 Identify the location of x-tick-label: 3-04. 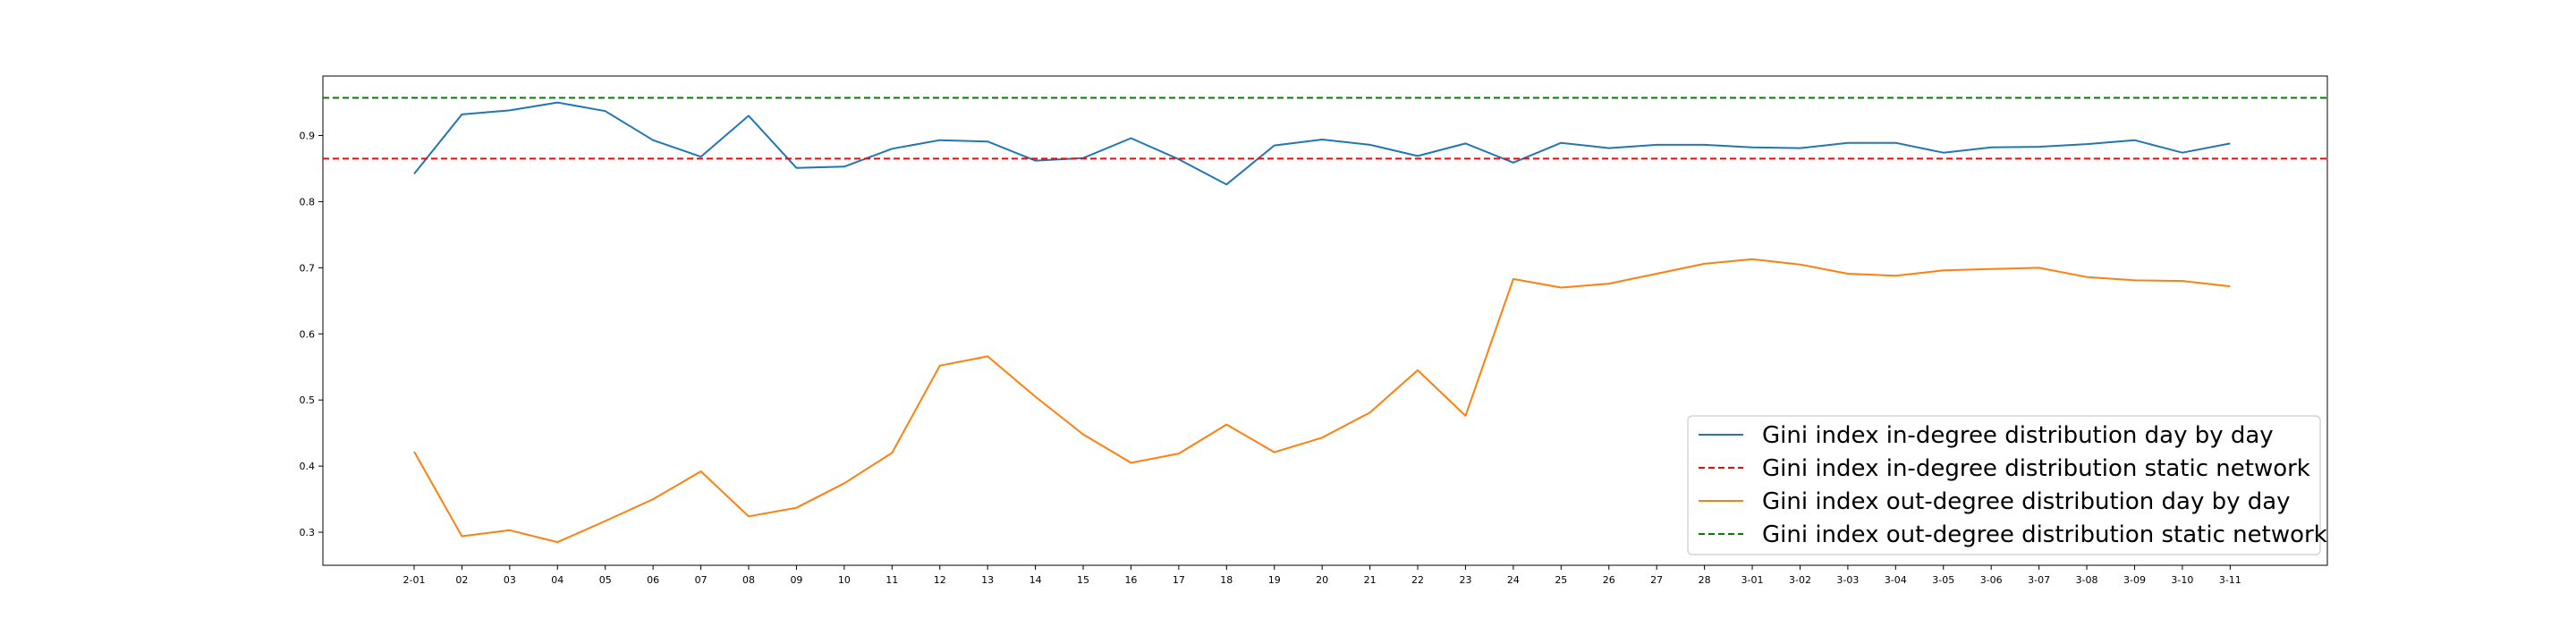
(1896, 580).